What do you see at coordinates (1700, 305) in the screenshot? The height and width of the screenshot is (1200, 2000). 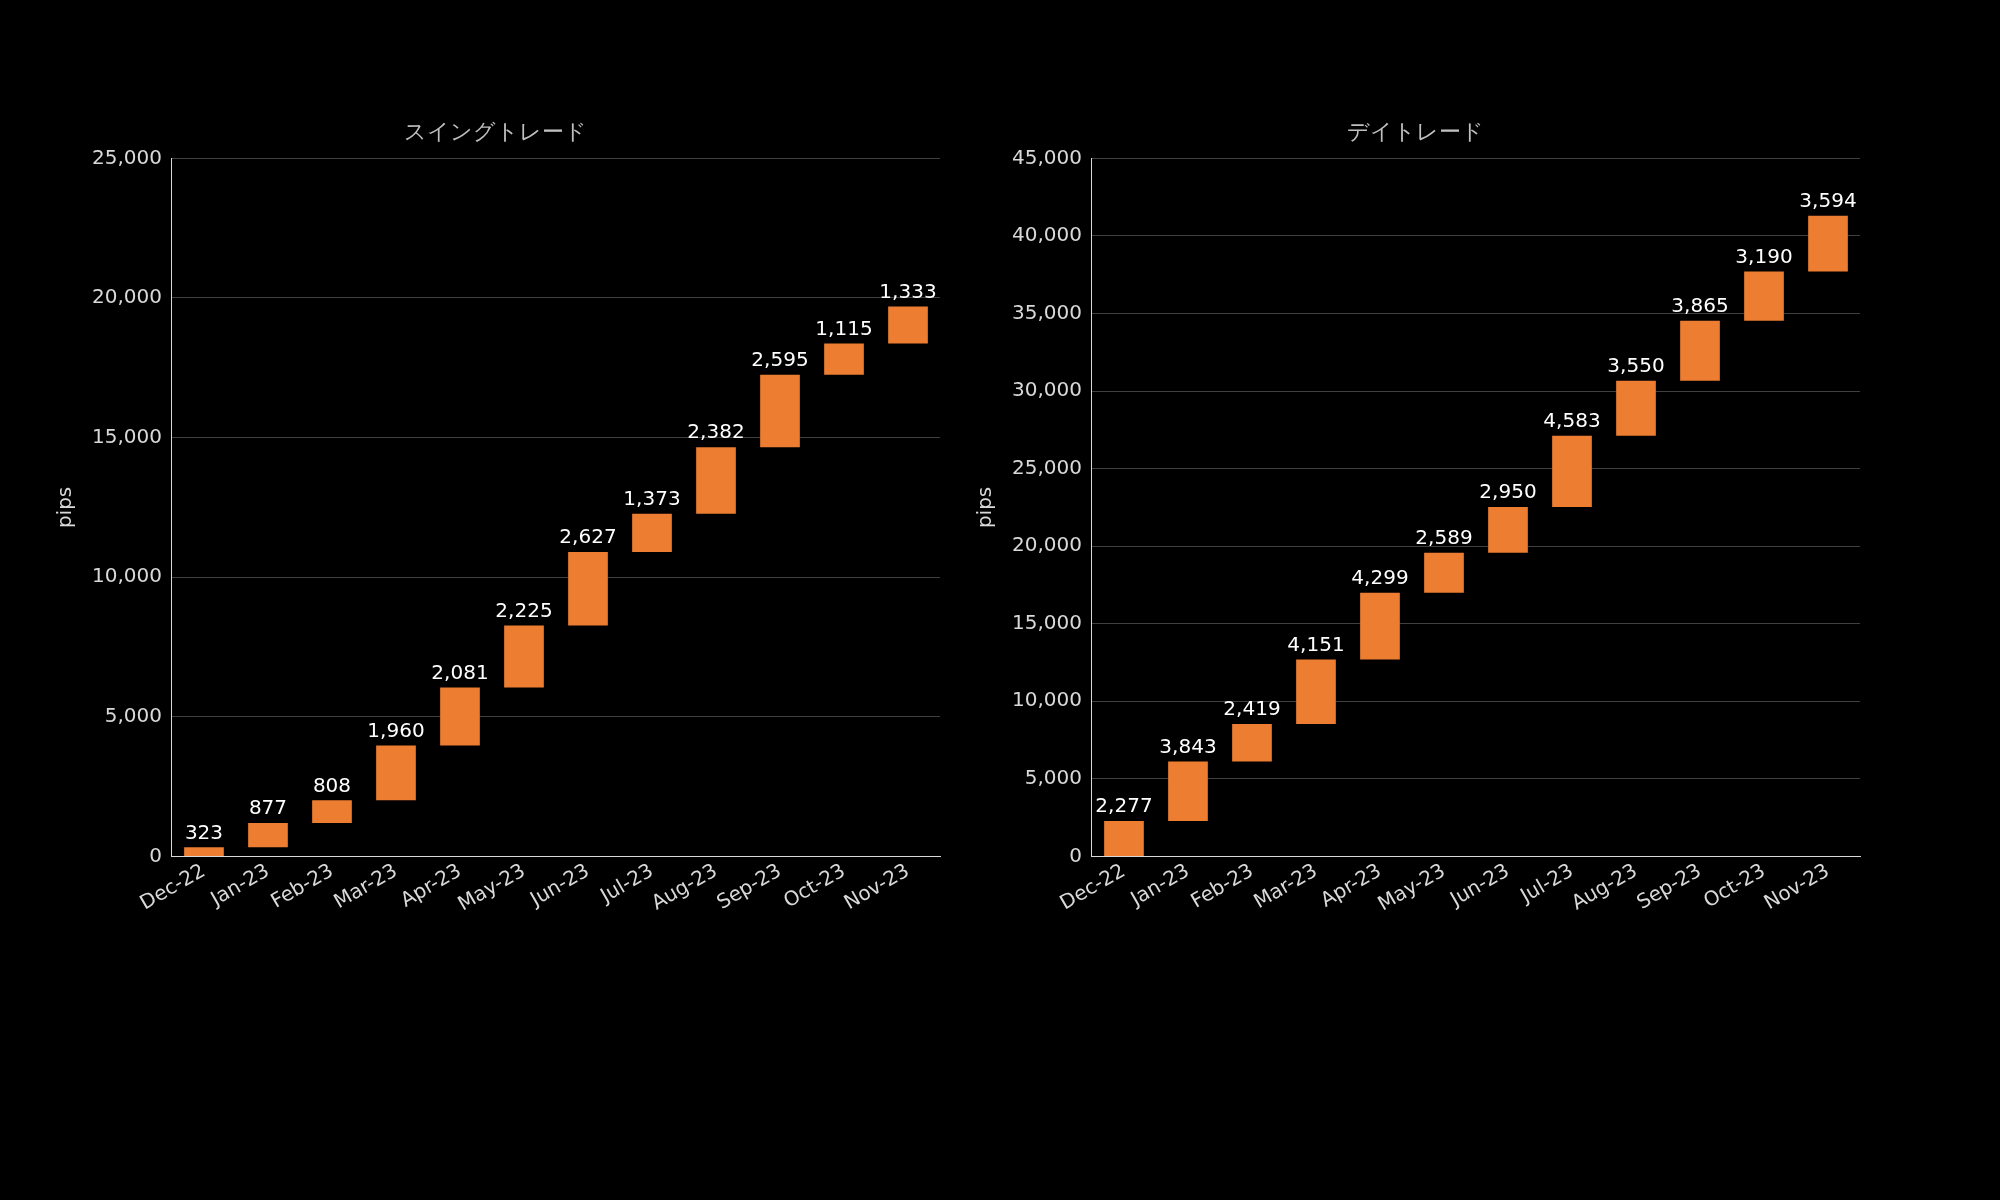 I see `data-label: 3,865` at bounding box center [1700, 305].